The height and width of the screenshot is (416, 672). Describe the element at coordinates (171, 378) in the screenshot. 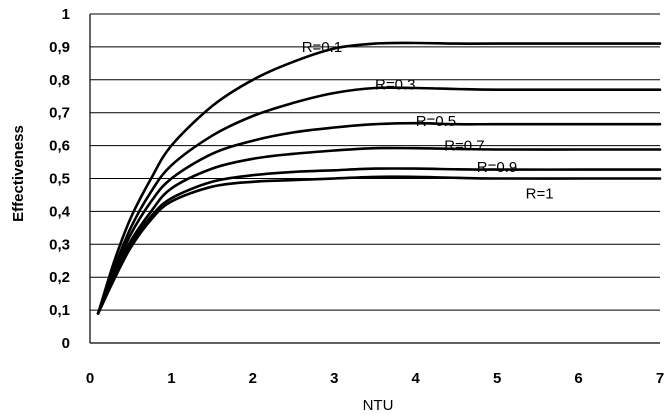

I see `x-tick-label: 1` at that location.